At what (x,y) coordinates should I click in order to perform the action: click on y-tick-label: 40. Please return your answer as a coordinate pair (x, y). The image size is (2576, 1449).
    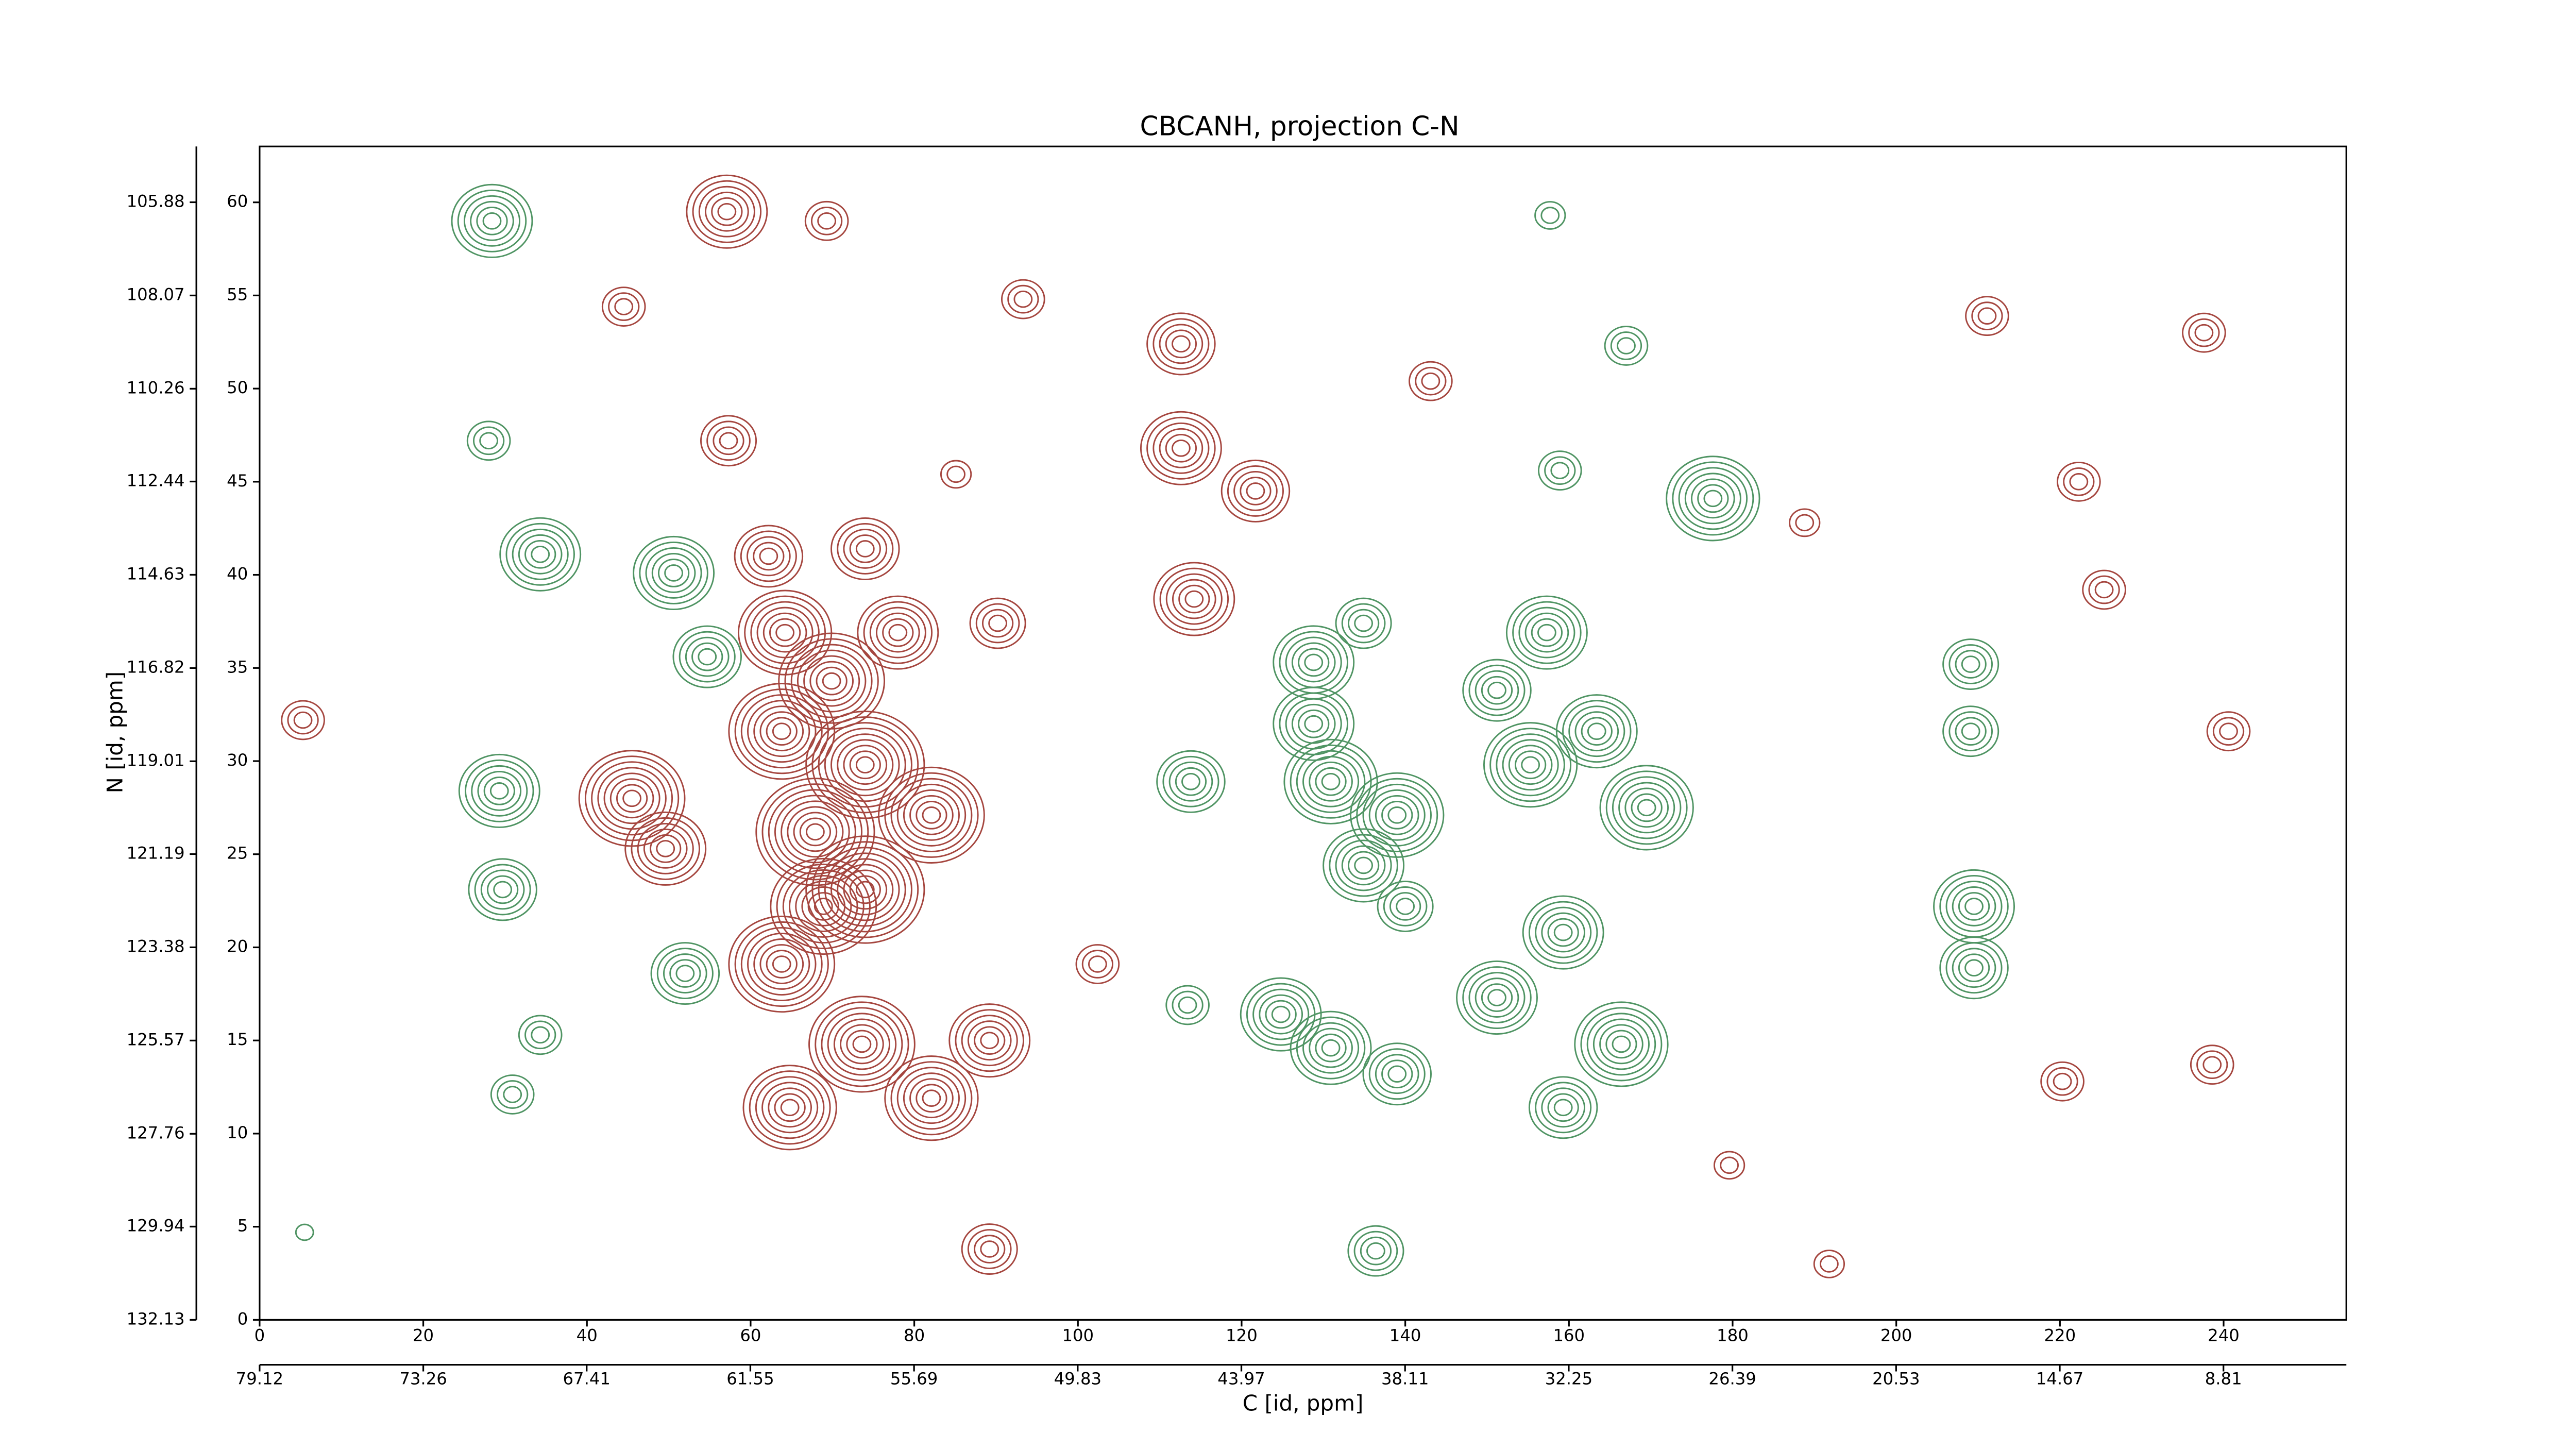
    Looking at the image, I should click on (237, 574).